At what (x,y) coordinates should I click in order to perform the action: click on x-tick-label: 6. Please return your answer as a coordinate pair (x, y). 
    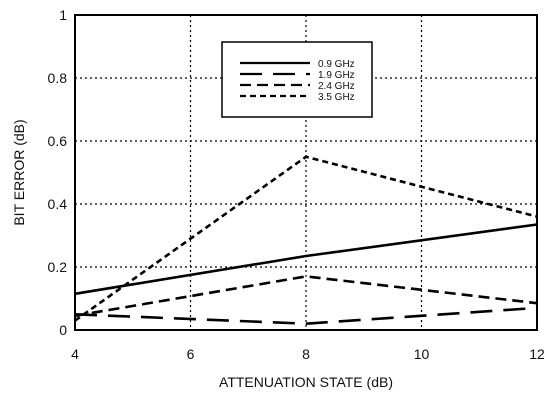
    Looking at the image, I should click on (191, 354).